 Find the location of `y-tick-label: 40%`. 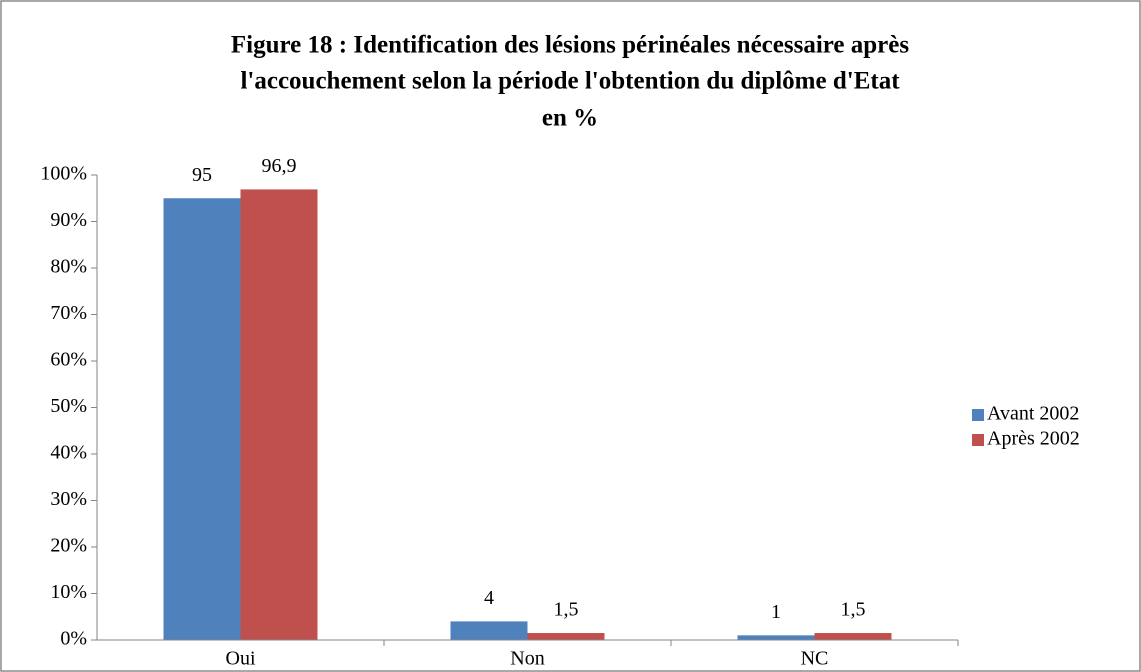

y-tick-label: 40% is located at coordinates (68, 453).